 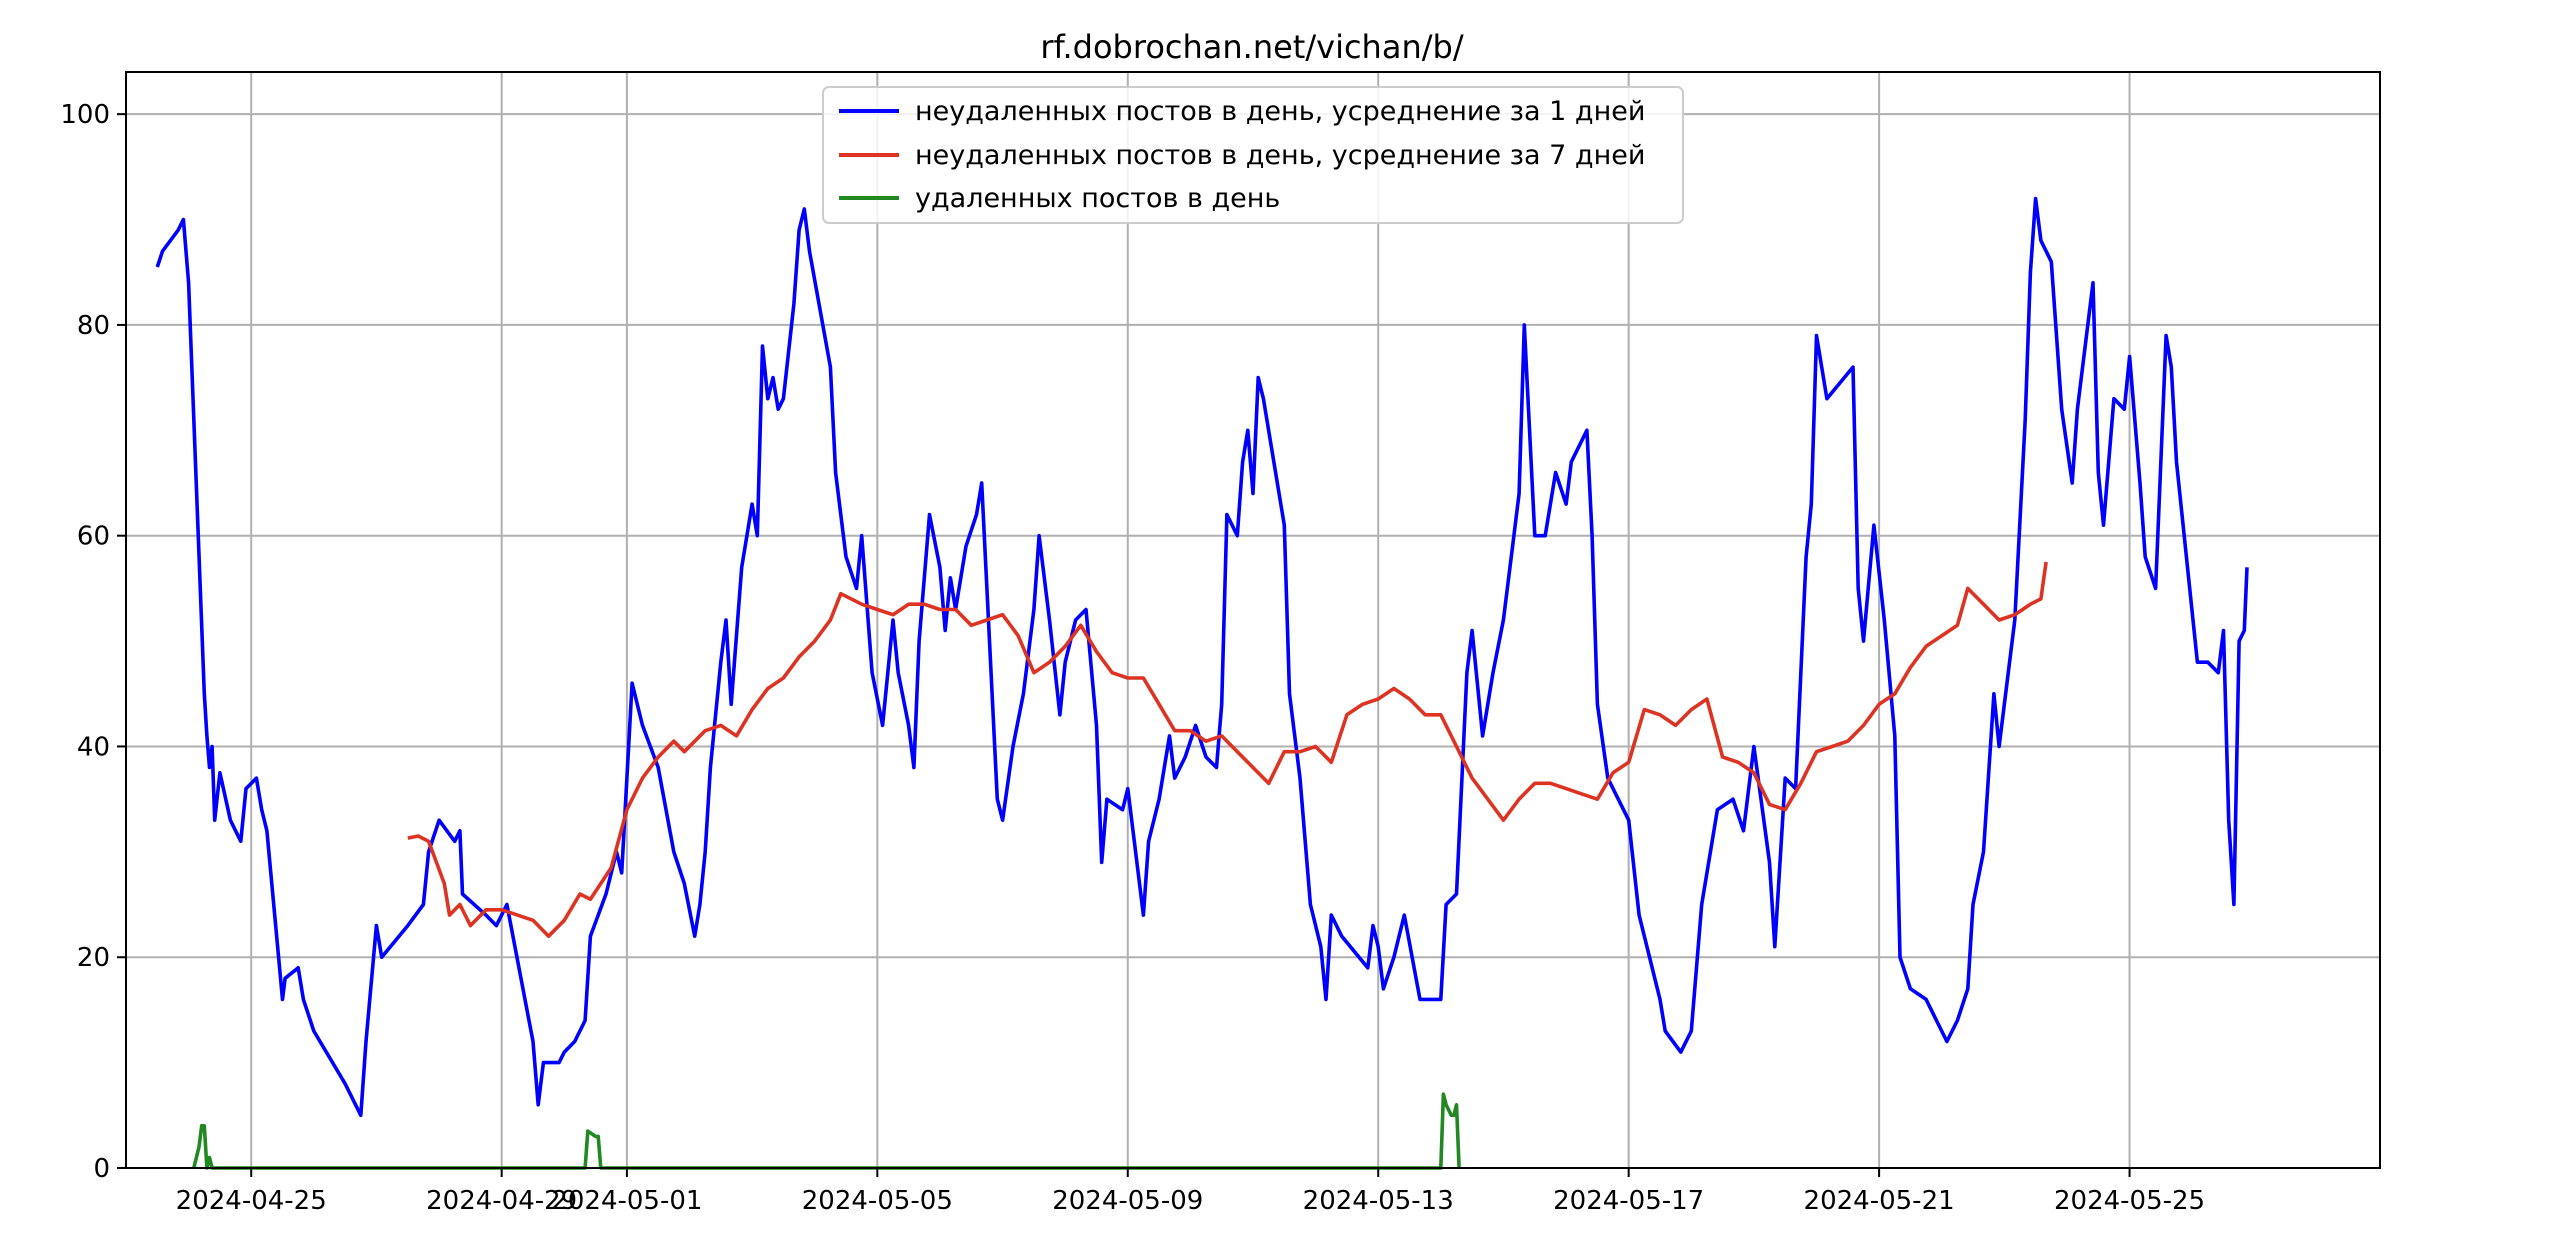 What do you see at coordinates (93, 958) in the screenshot?
I see `y-tick-label: 20` at bounding box center [93, 958].